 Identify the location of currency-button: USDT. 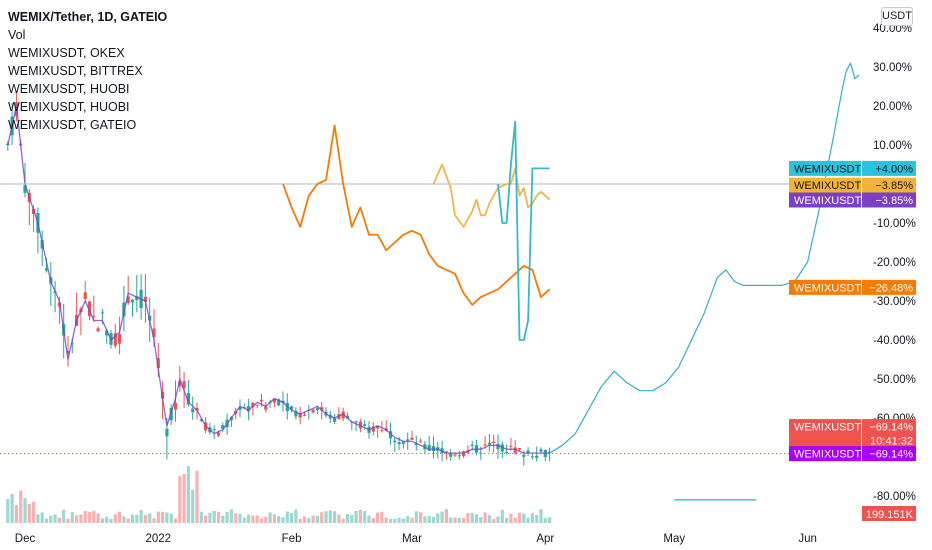
(897, 16).